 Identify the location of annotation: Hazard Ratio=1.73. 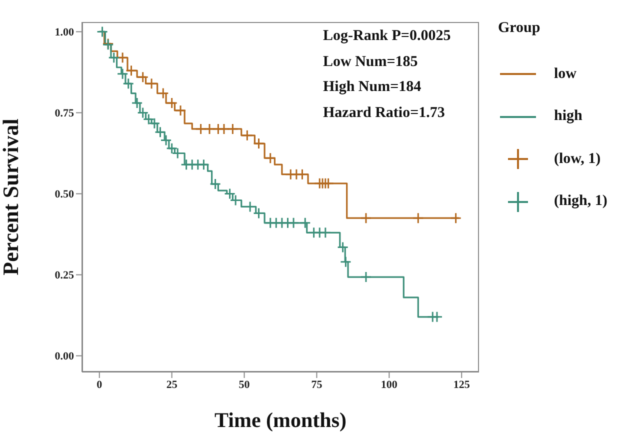
(384, 113).